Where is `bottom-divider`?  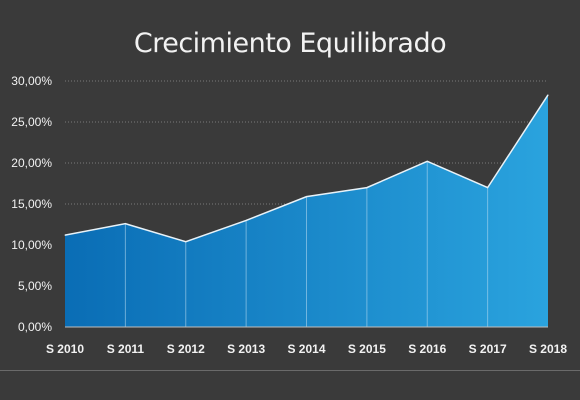
bottom-divider is located at coordinates (290, 370).